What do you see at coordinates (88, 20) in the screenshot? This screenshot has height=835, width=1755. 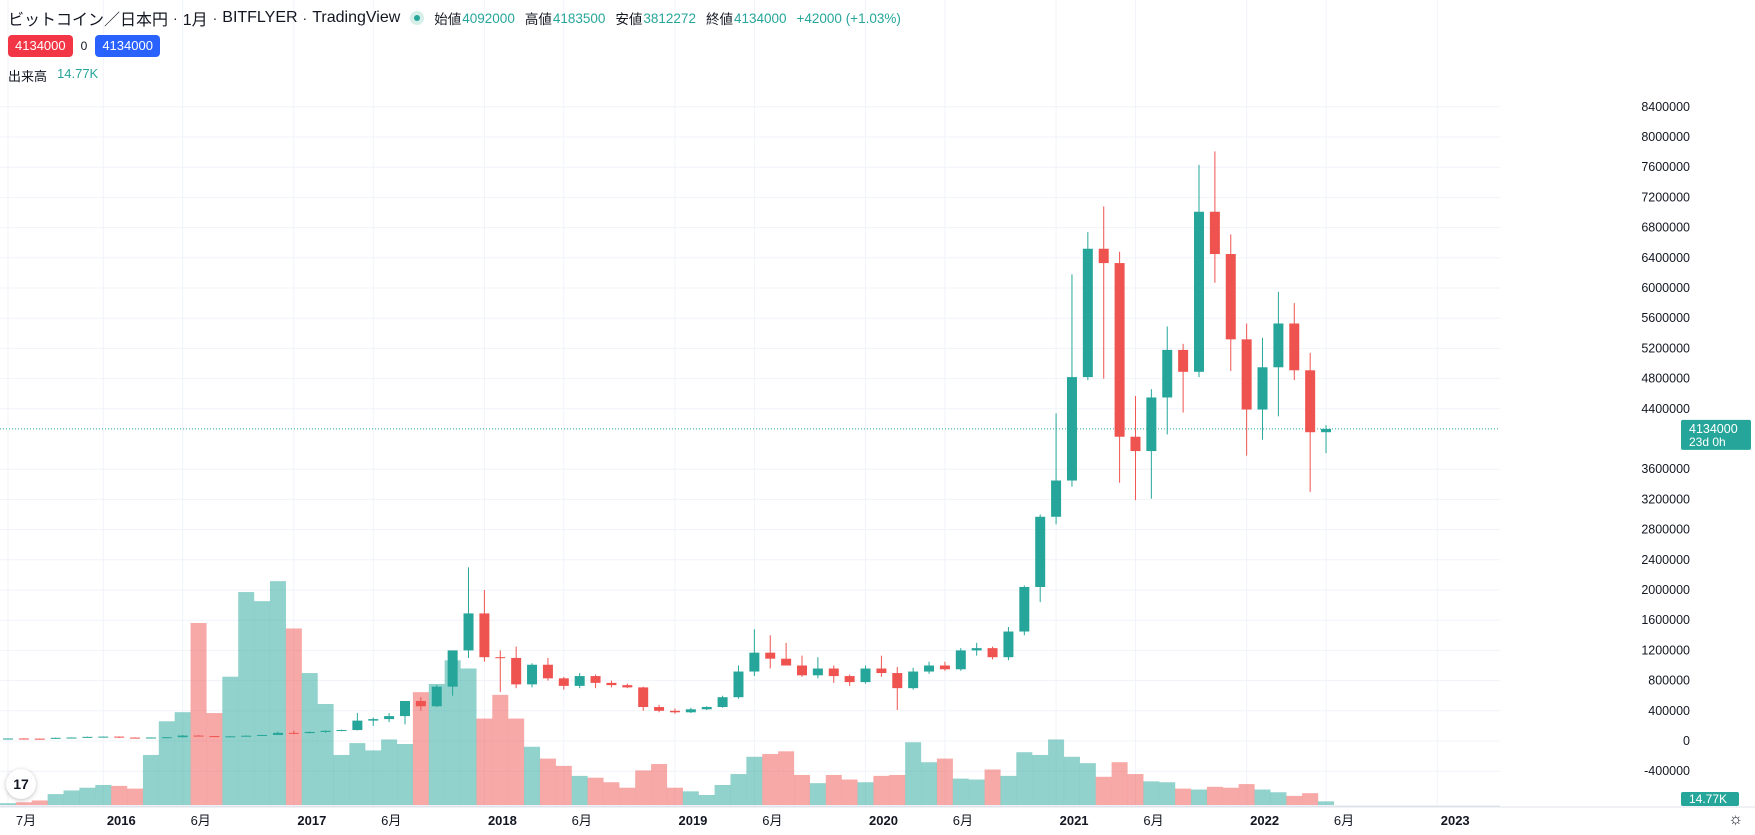 I see `symbol-name: ビットコイン／日本円` at bounding box center [88, 20].